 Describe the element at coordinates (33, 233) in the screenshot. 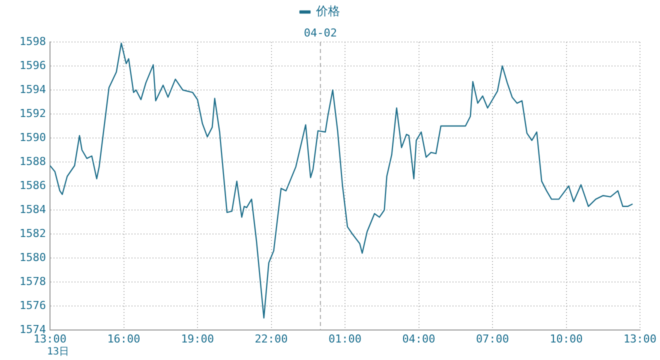

I see `y-tick-label: 1582` at that location.